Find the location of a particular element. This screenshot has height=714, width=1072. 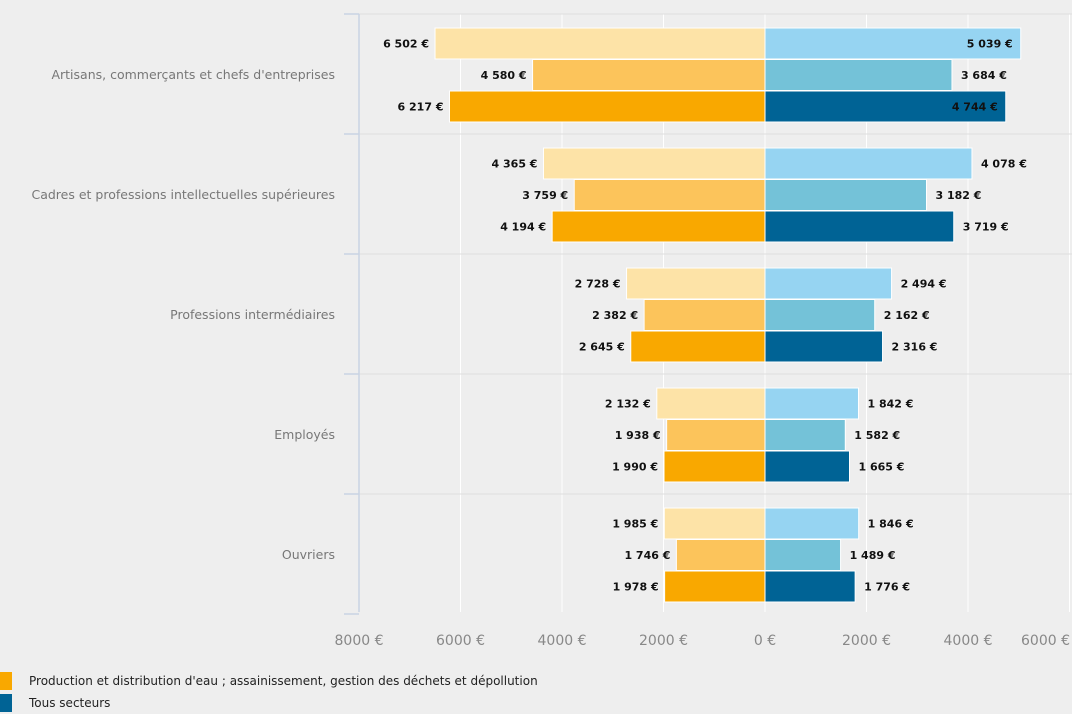

x-tick-label-3: 2000 € is located at coordinates (663, 641).